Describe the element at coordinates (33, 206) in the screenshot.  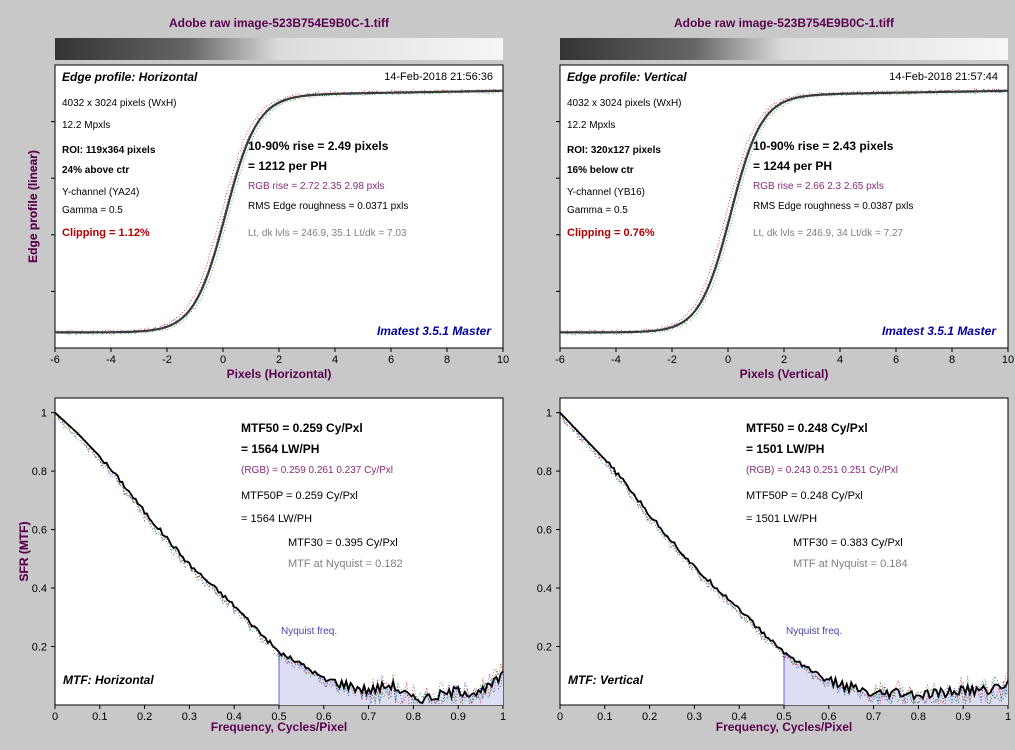
I see `edge-ylabel: Edge profile (linear)` at that location.